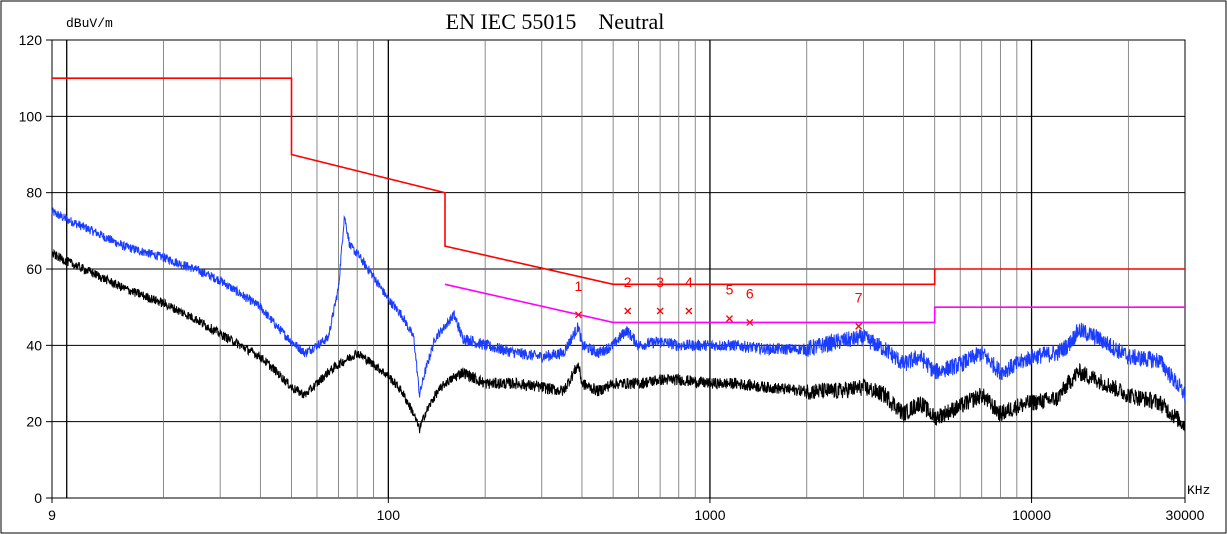  What do you see at coordinates (660, 282) in the screenshot?
I see `peak-marker-label: 3` at bounding box center [660, 282].